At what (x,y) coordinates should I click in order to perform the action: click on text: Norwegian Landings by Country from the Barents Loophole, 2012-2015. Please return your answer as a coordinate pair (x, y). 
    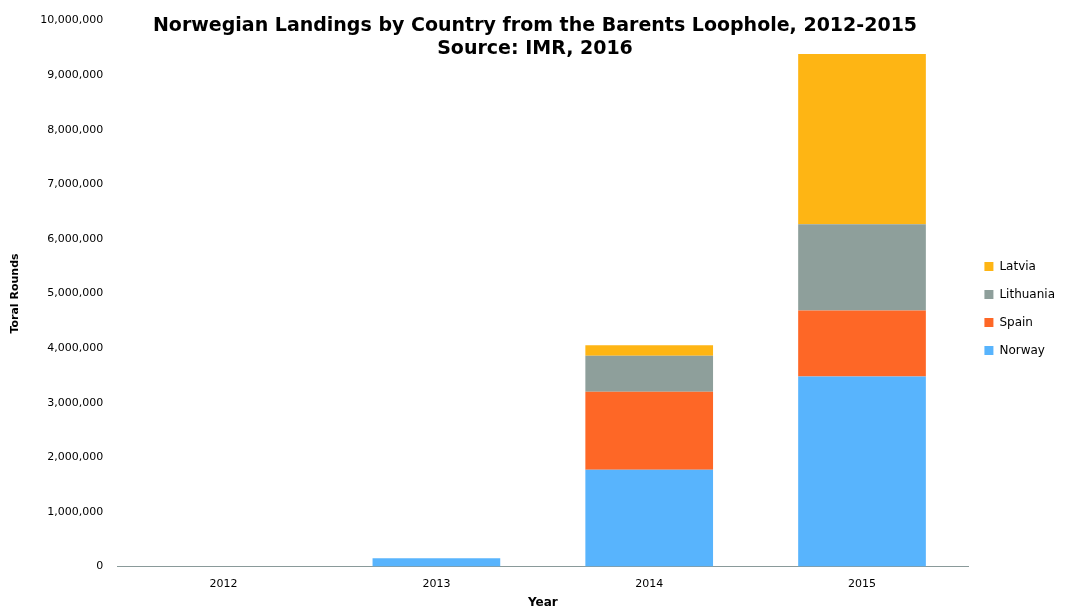
    Looking at the image, I should click on (535, 24).